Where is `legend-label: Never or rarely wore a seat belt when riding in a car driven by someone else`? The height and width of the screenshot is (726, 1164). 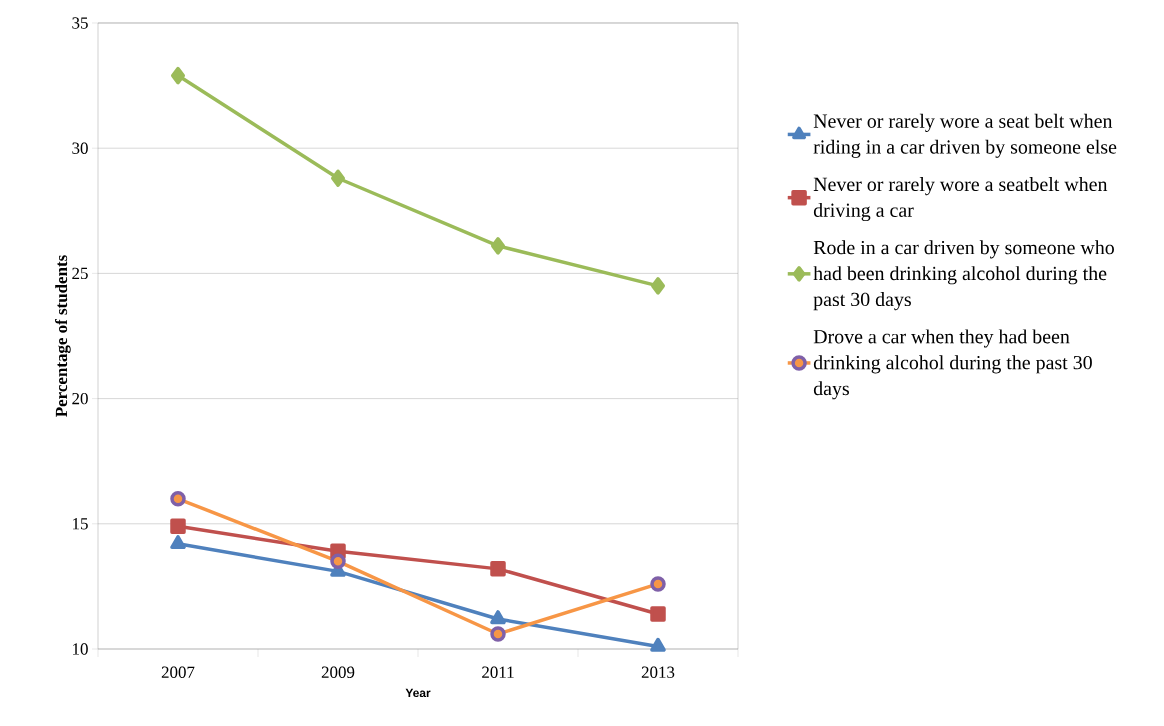 legend-label: Never or rarely wore a seat belt when riding in a car driven by someone else is located at coordinates (965, 135).